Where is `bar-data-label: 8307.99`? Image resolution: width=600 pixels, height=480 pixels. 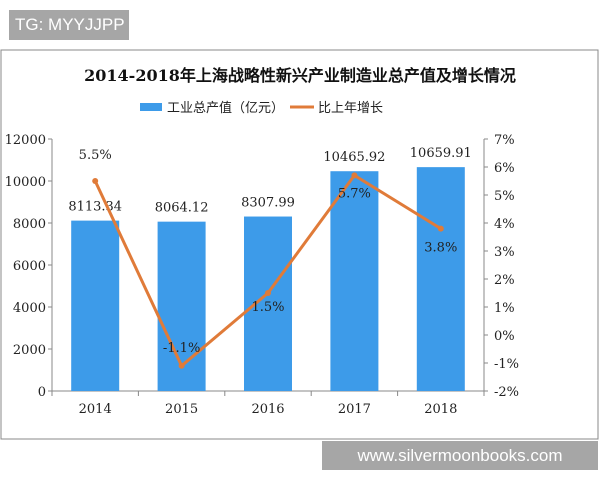
bar-data-label: 8307.99 is located at coordinates (268, 203).